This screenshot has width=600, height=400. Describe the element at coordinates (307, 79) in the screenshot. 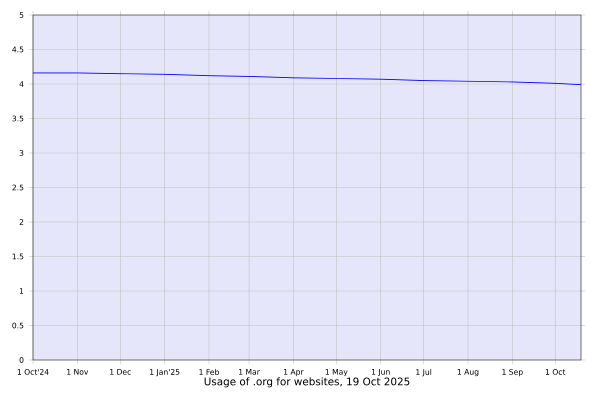

I see `line-series` at that location.